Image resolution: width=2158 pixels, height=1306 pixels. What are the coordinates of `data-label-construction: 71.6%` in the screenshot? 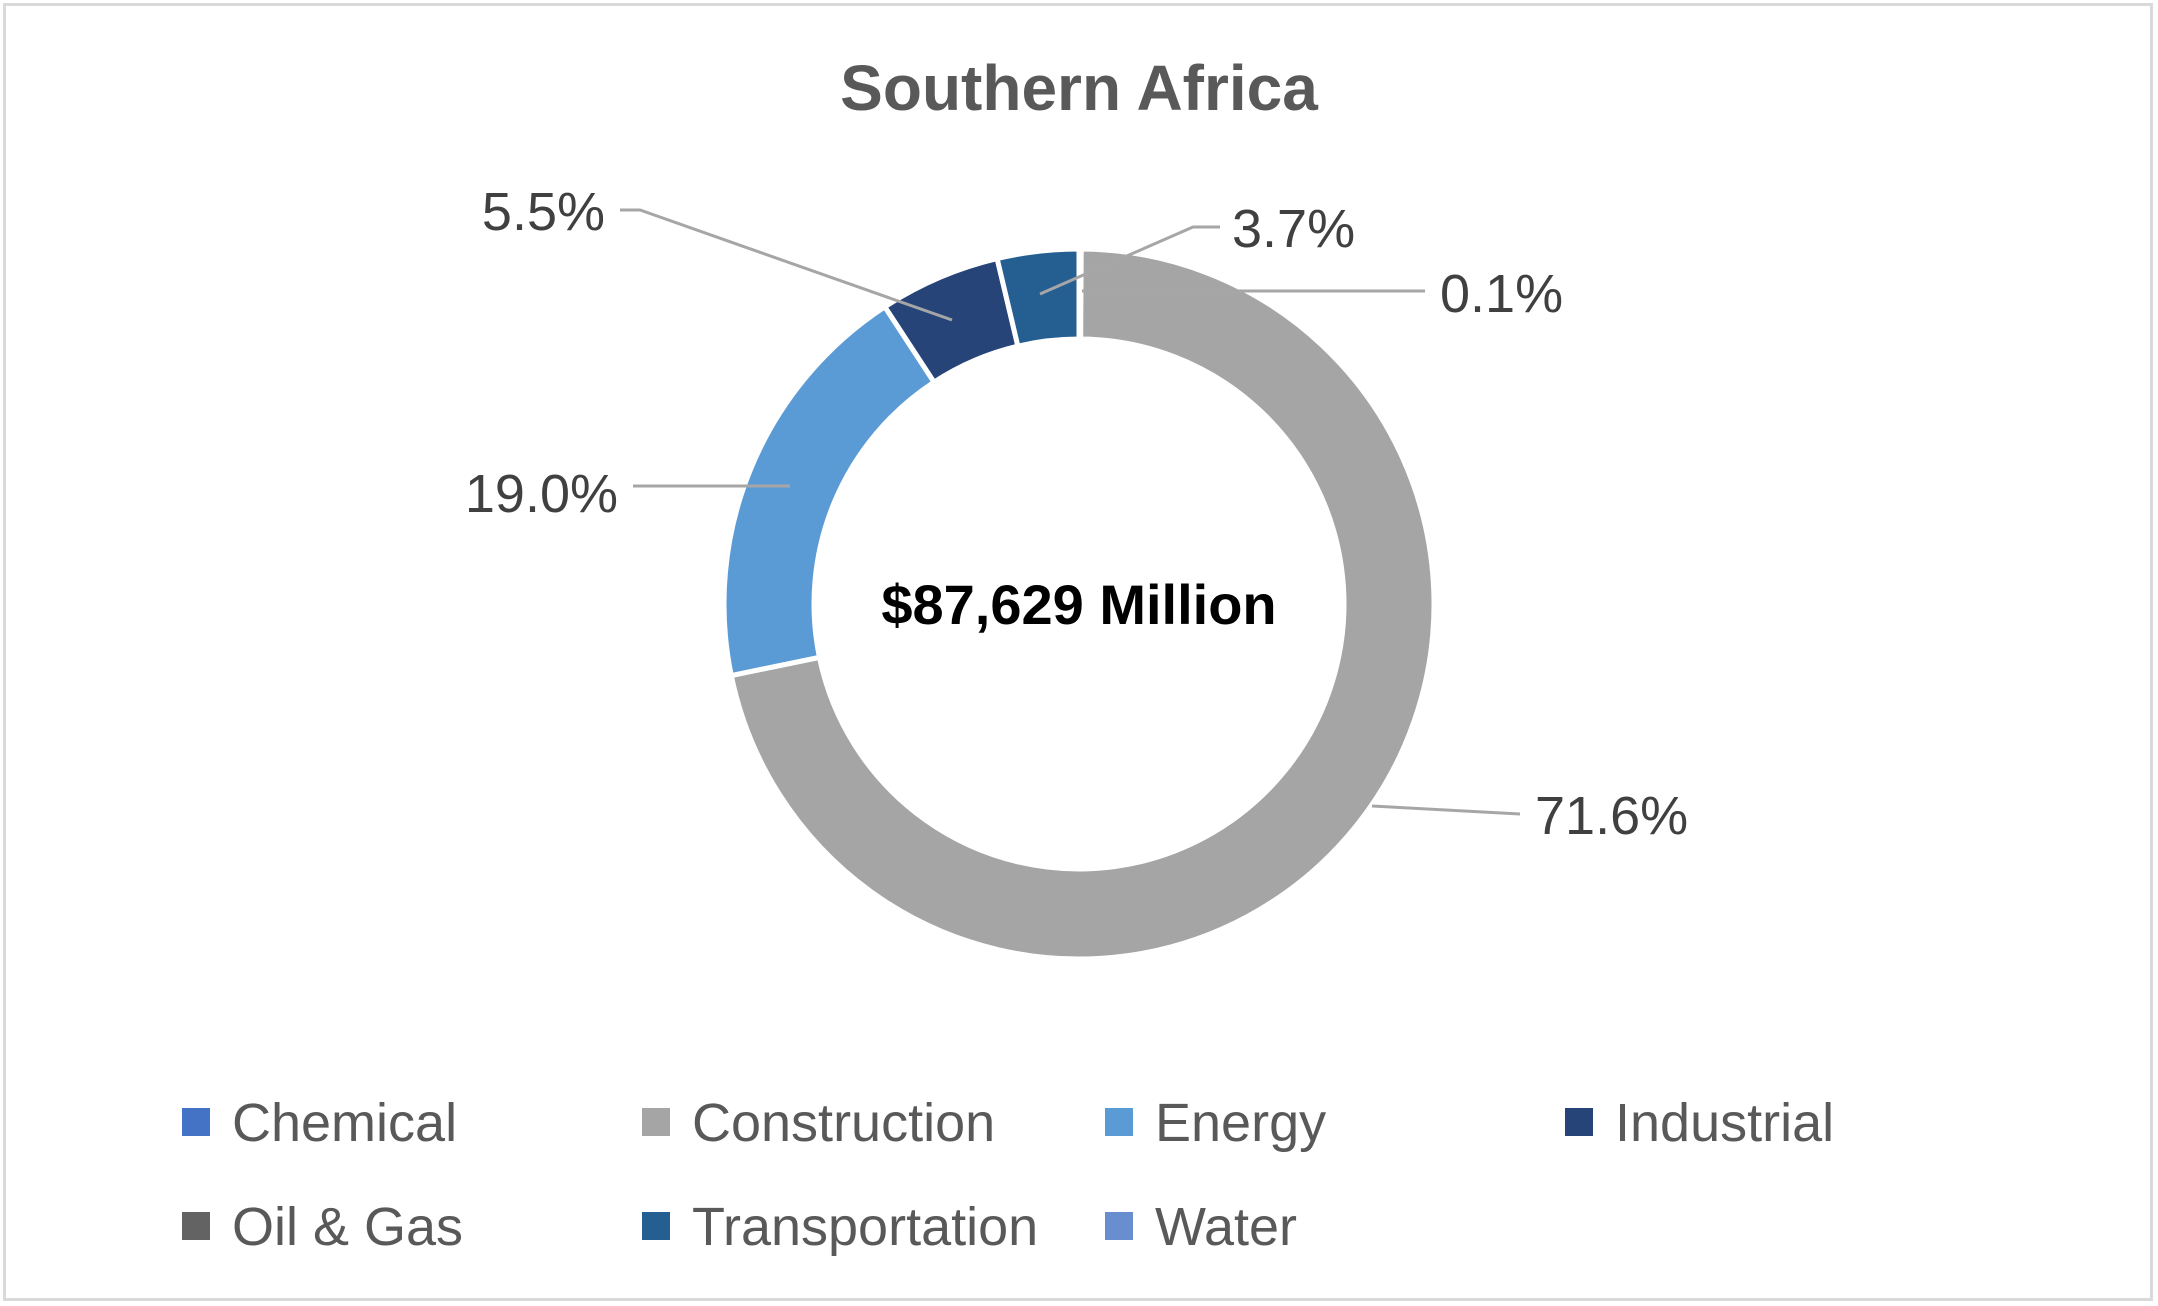 It's located at (1611, 816).